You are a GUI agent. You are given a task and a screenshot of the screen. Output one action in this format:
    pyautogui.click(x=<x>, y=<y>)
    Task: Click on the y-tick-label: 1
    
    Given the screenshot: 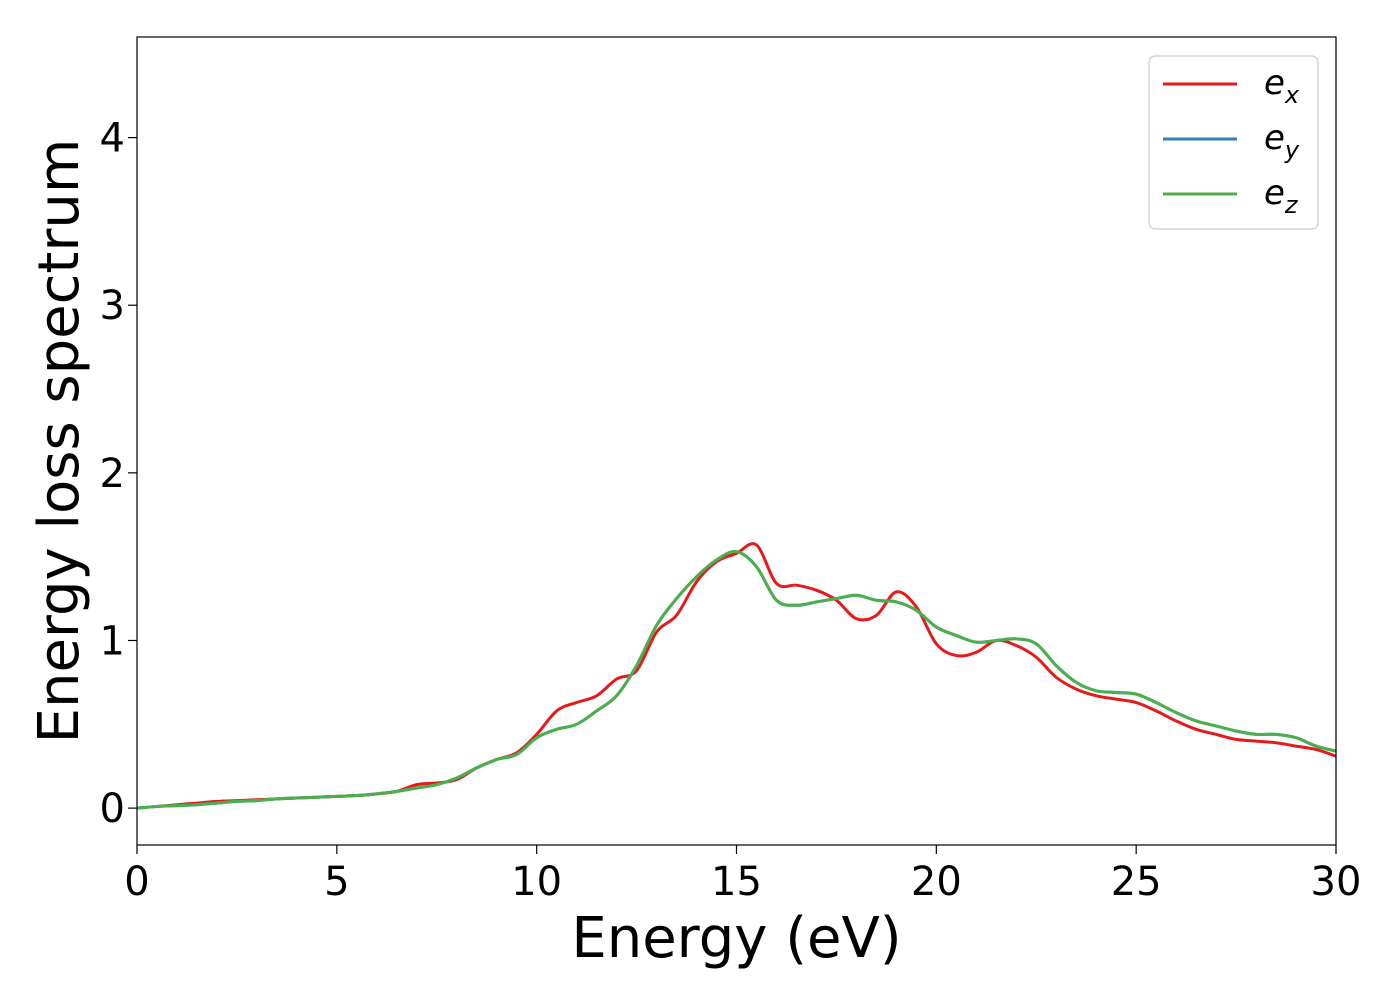 What is the action you would take?
    pyautogui.click(x=112, y=641)
    